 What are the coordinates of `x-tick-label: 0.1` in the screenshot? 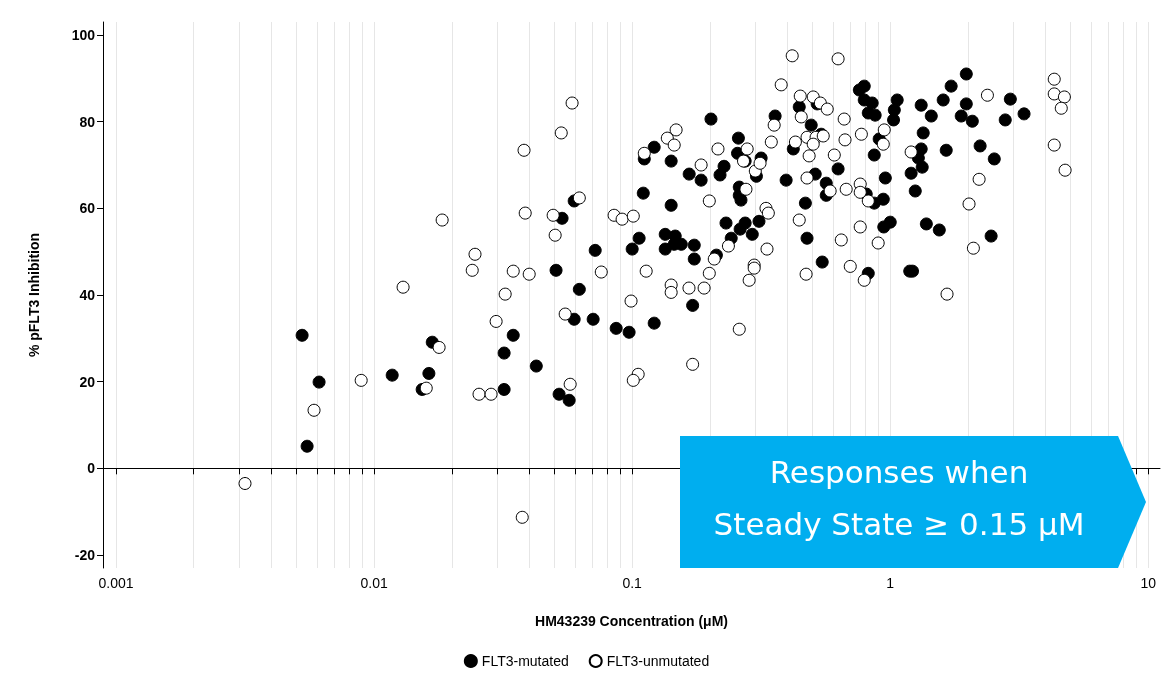 It's located at (632, 583).